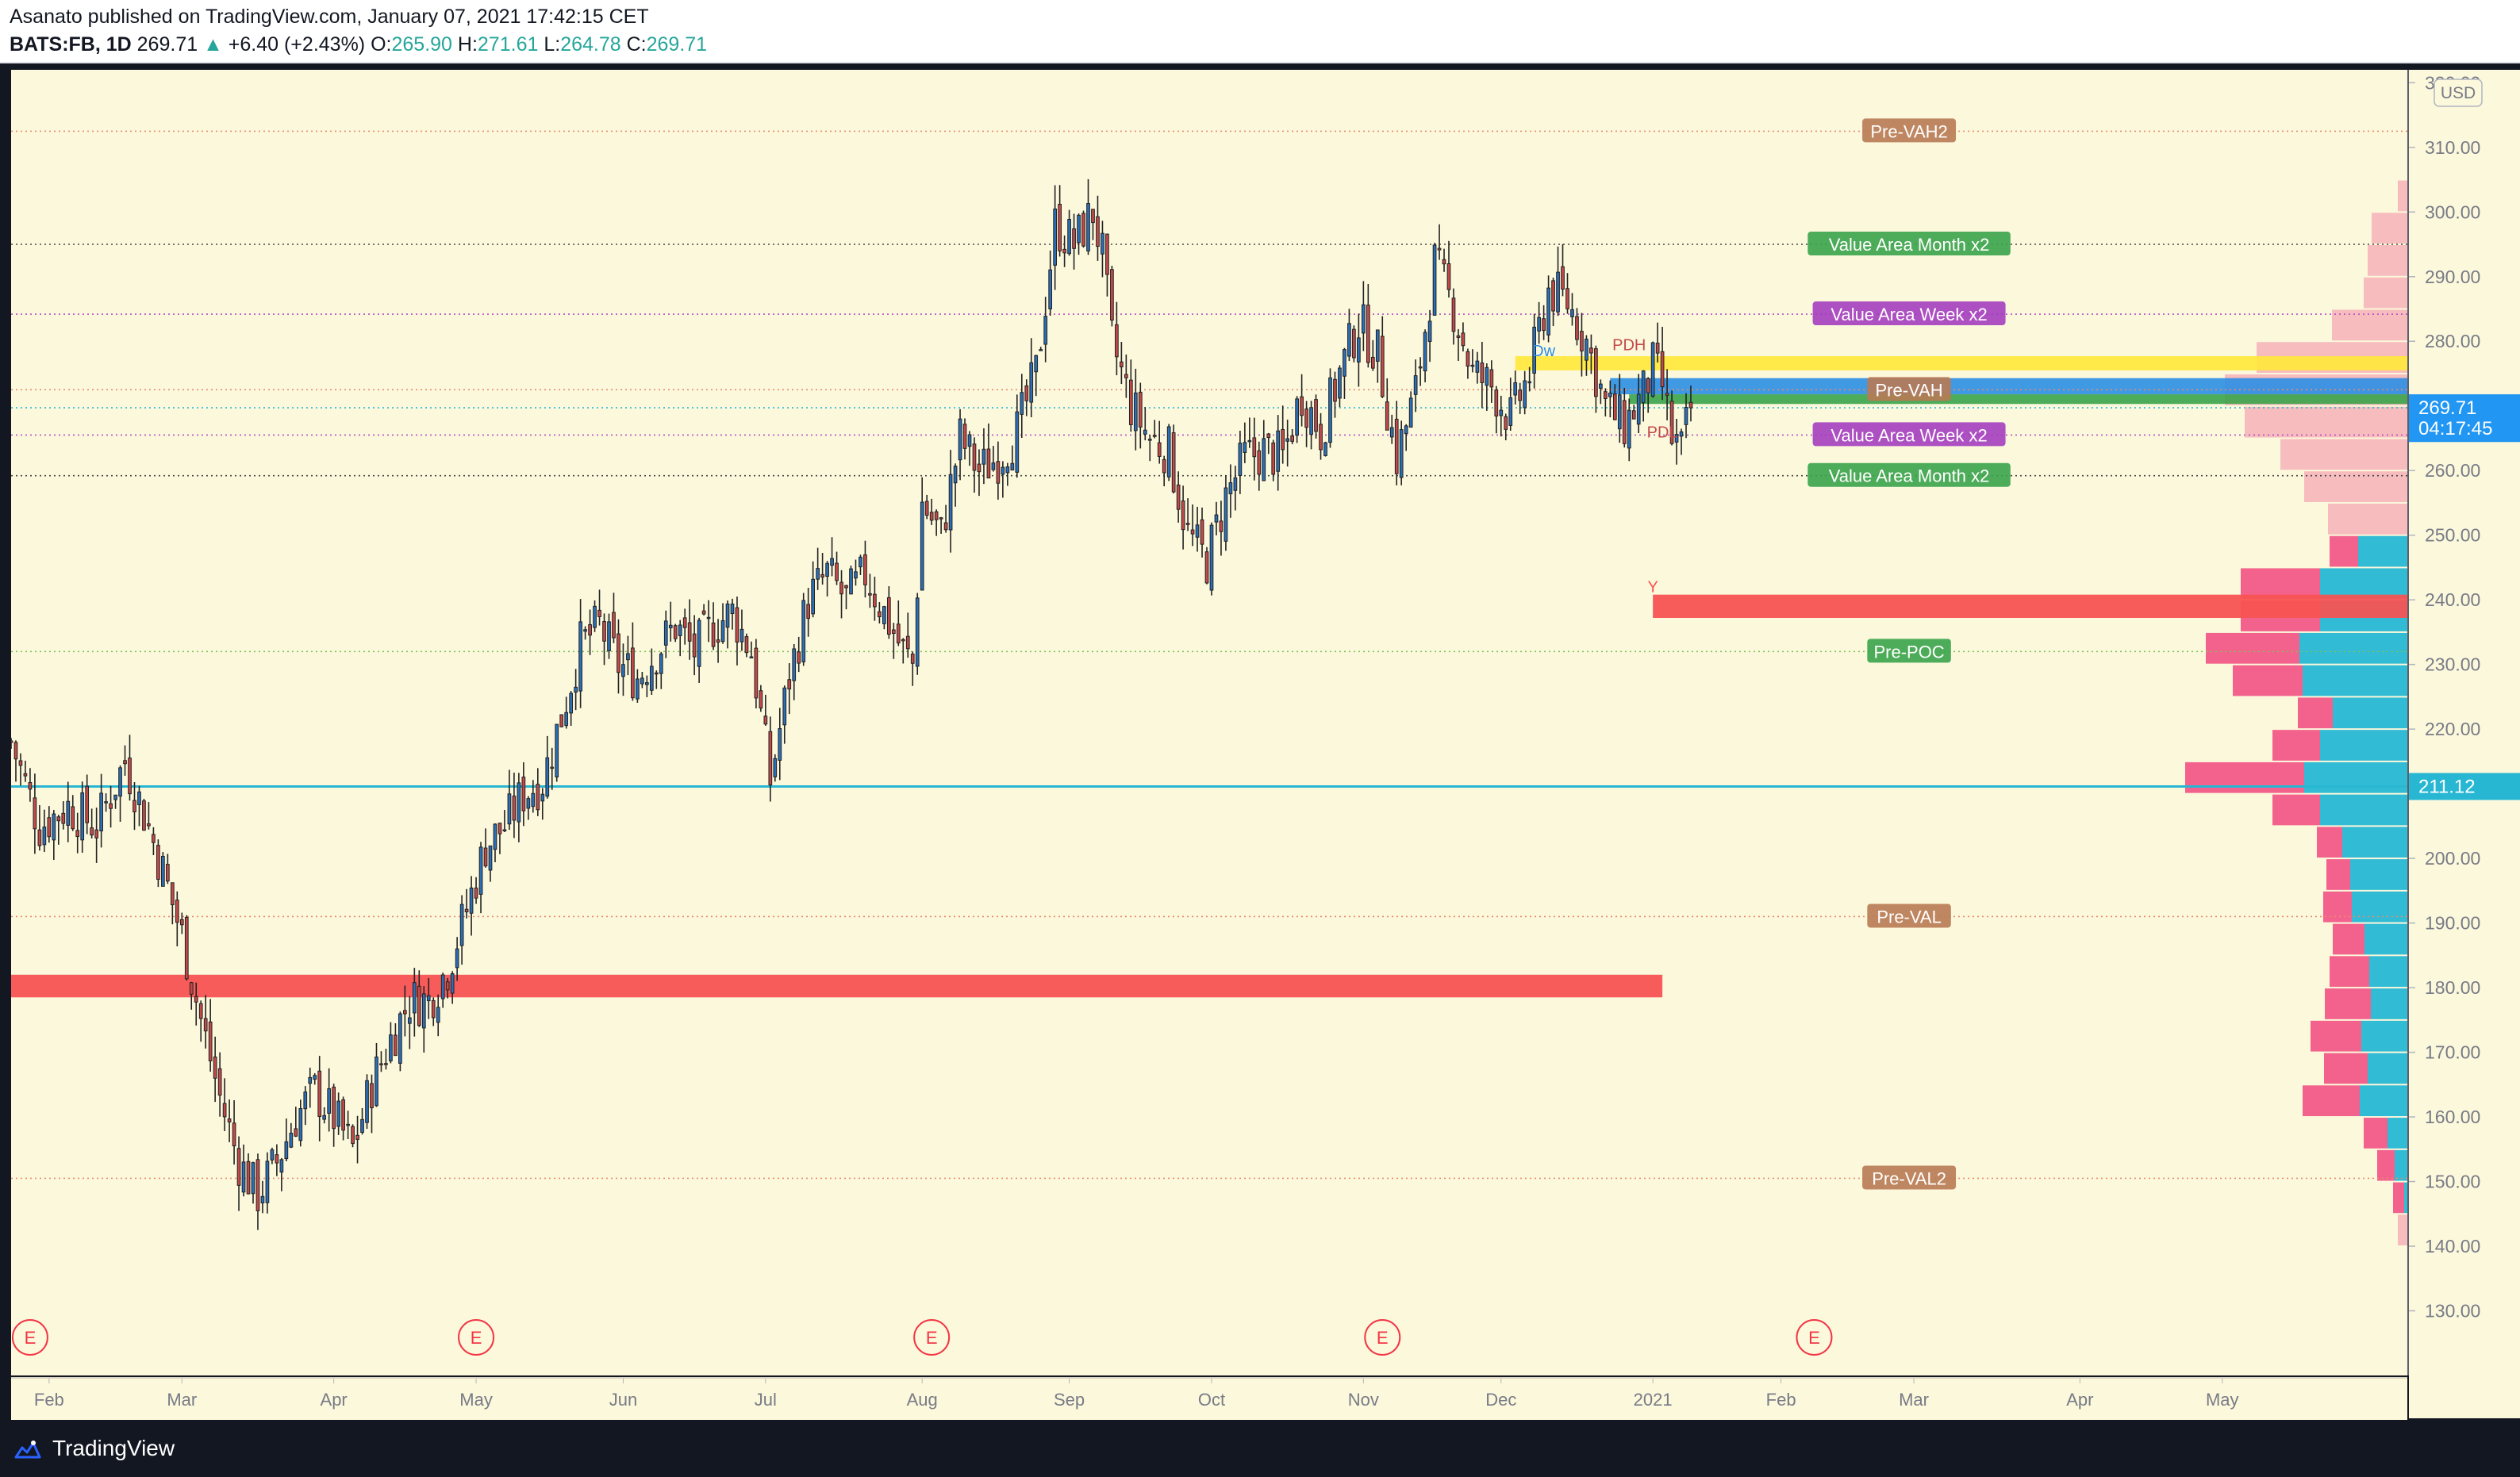 Image resolution: width=2520 pixels, height=1477 pixels. What do you see at coordinates (1652, 587) in the screenshot?
I see `chart-annotation: Y` at bounding box center [1652, 587].